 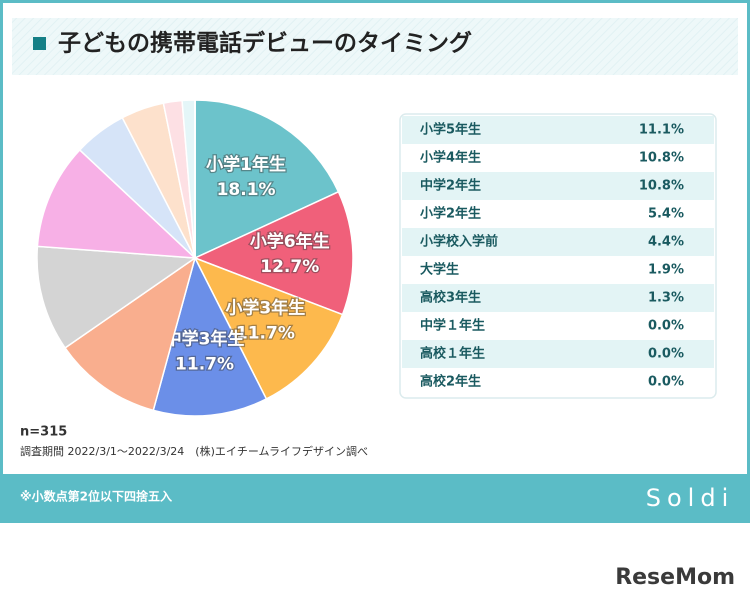 I want to click on table-category: 高校１年生, so click(x=452, y=354).